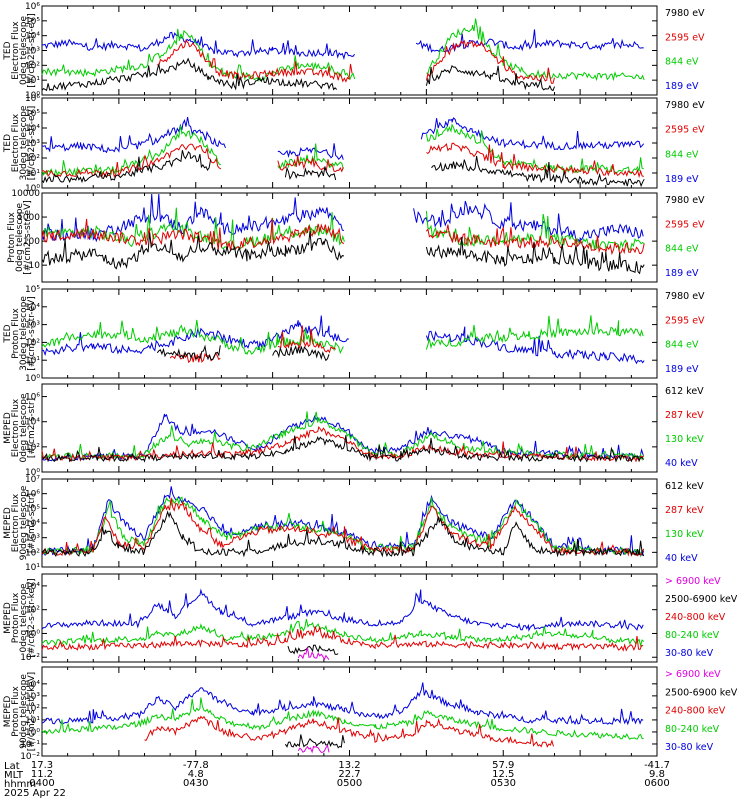  I want to click on x-tick-lat: 13.2, so click(349, 765).